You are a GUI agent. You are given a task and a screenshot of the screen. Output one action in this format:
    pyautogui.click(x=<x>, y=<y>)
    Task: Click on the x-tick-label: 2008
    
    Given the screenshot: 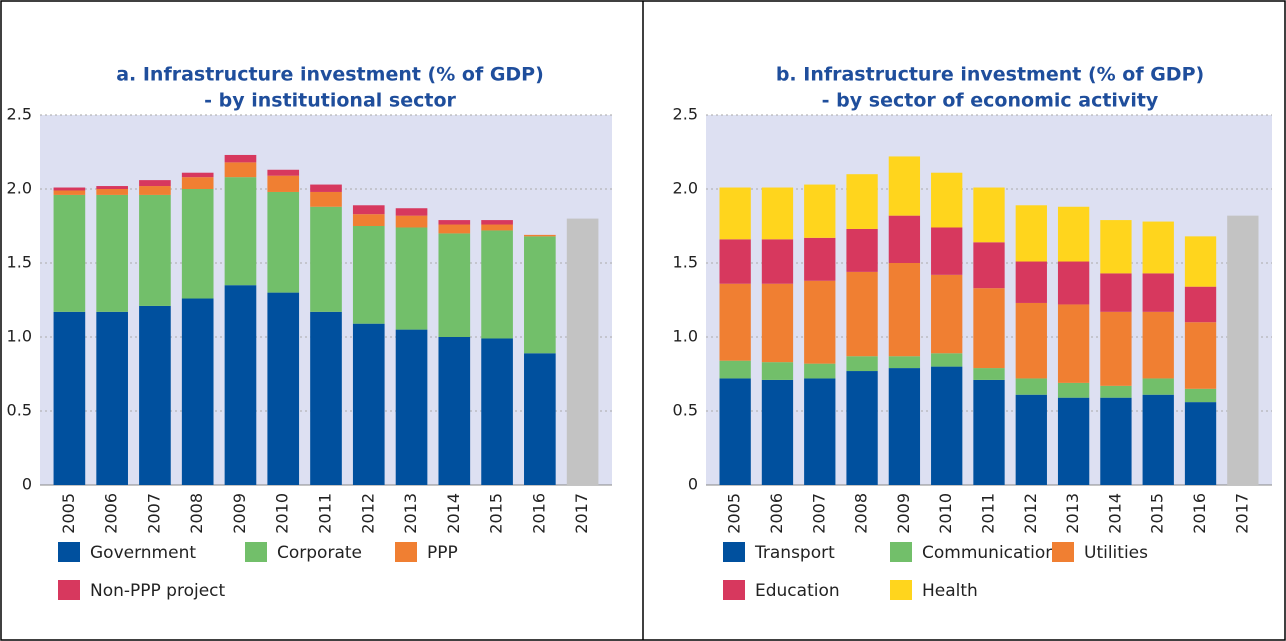 What is the action you would take?
    pyautogui.click(x=861, y=513)
    